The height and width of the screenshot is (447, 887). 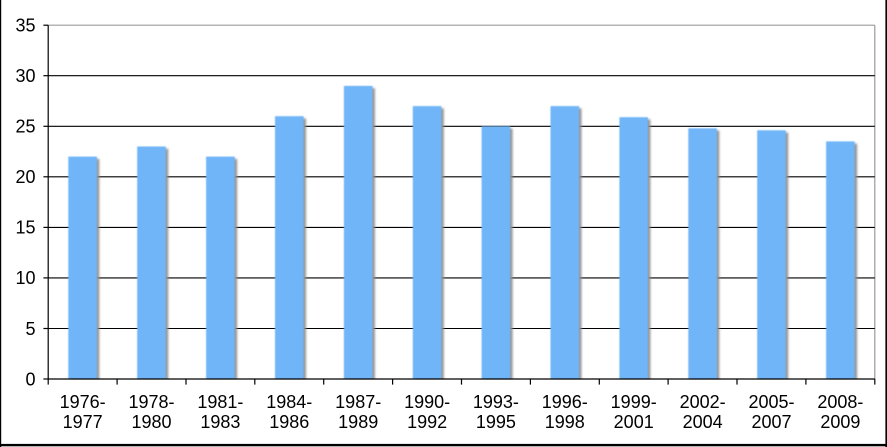 I want to click on svg-text: 2009, so click(x=840, y=422).